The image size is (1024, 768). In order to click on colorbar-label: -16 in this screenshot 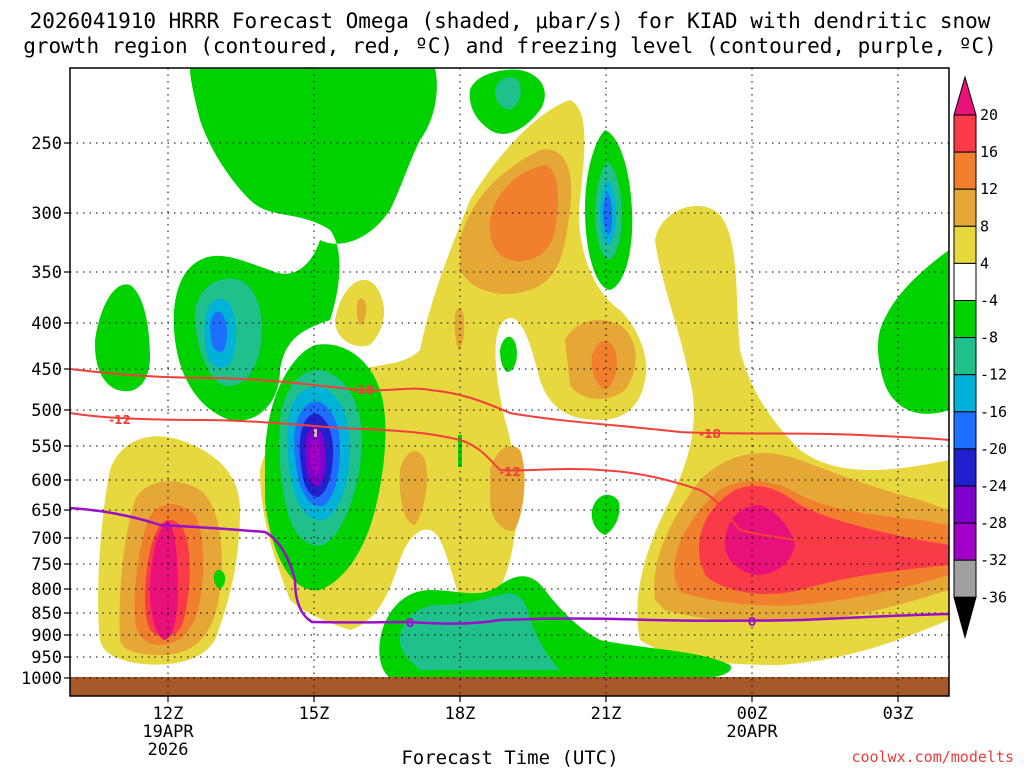, I will do `click(993, 412)`.